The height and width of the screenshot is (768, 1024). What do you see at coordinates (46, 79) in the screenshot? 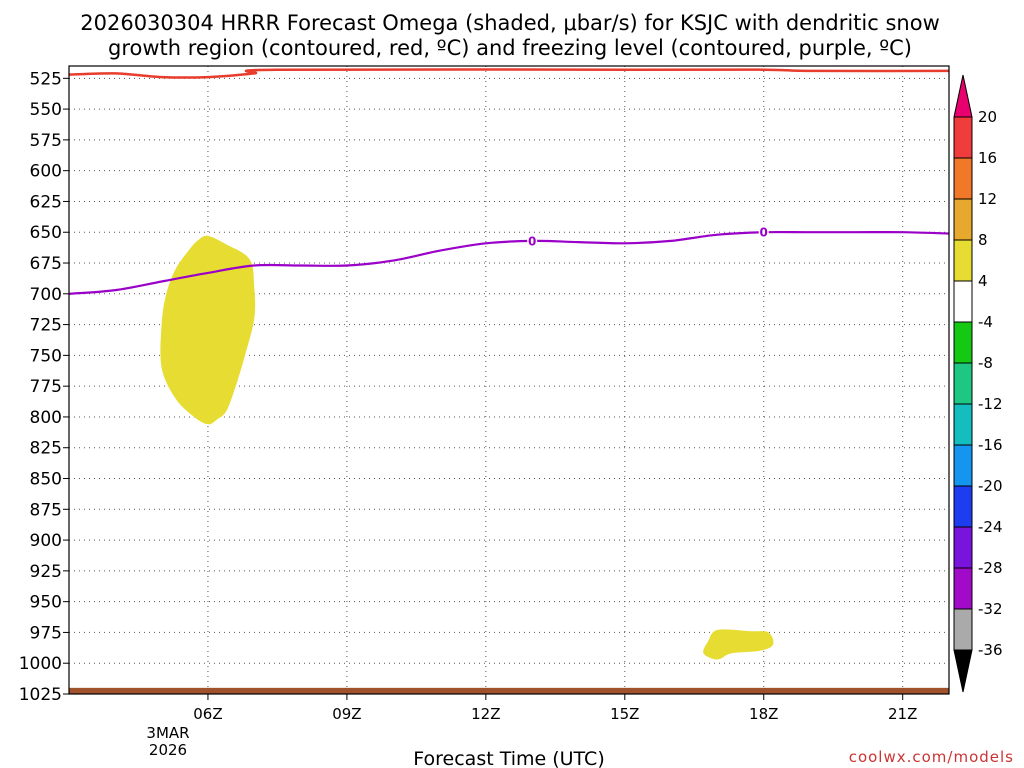
I see `y-tick-label-525: 525` at bounding box center [46, 79].